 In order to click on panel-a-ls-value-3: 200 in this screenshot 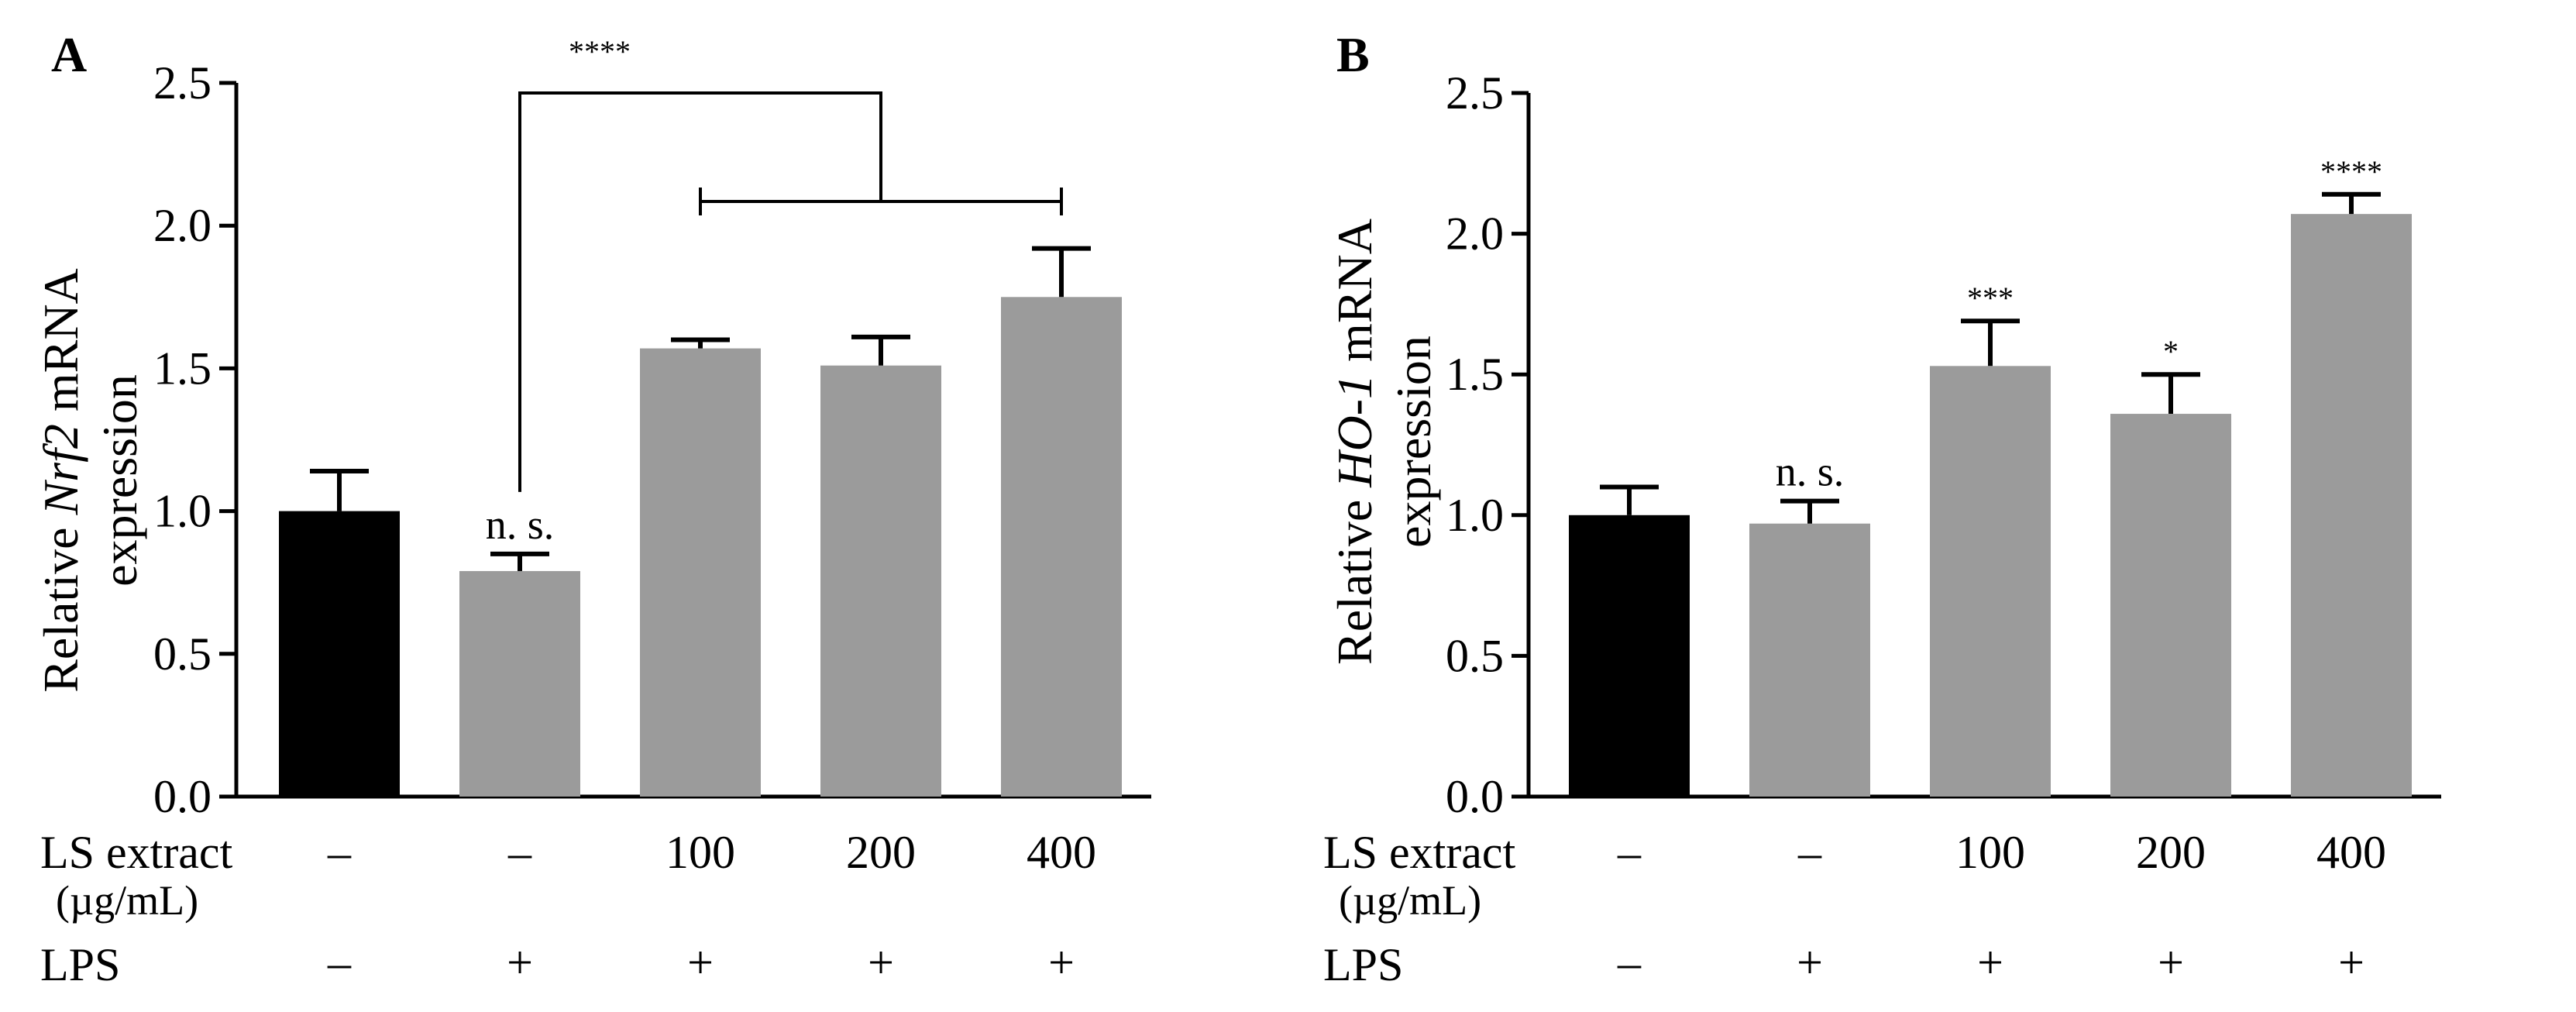, I will do `click(881, 853)`.